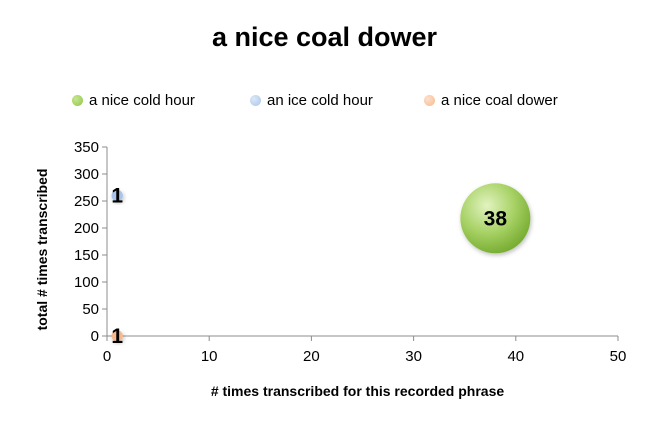  What do you see at coordinates (86, 147) in the screenshot?
I see `y-tick-label: 350` at bounding box center [86, 147].